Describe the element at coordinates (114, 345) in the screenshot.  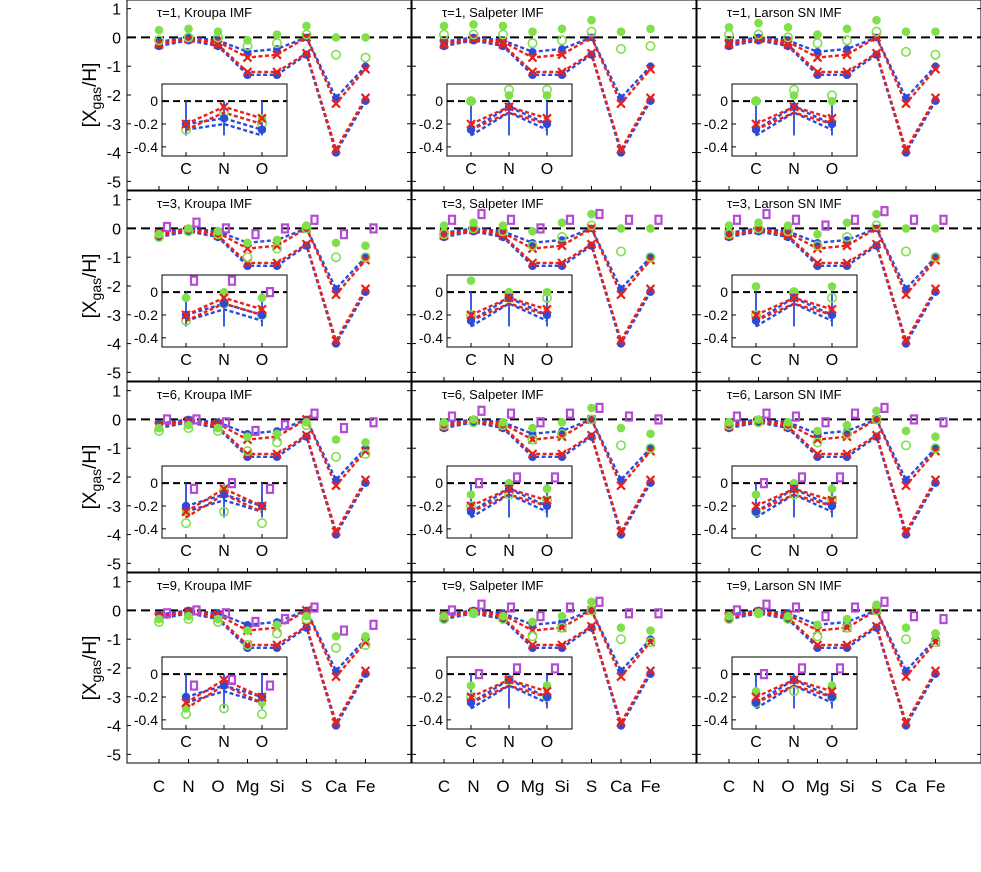
I see `y-tick-label: -4` at that location.